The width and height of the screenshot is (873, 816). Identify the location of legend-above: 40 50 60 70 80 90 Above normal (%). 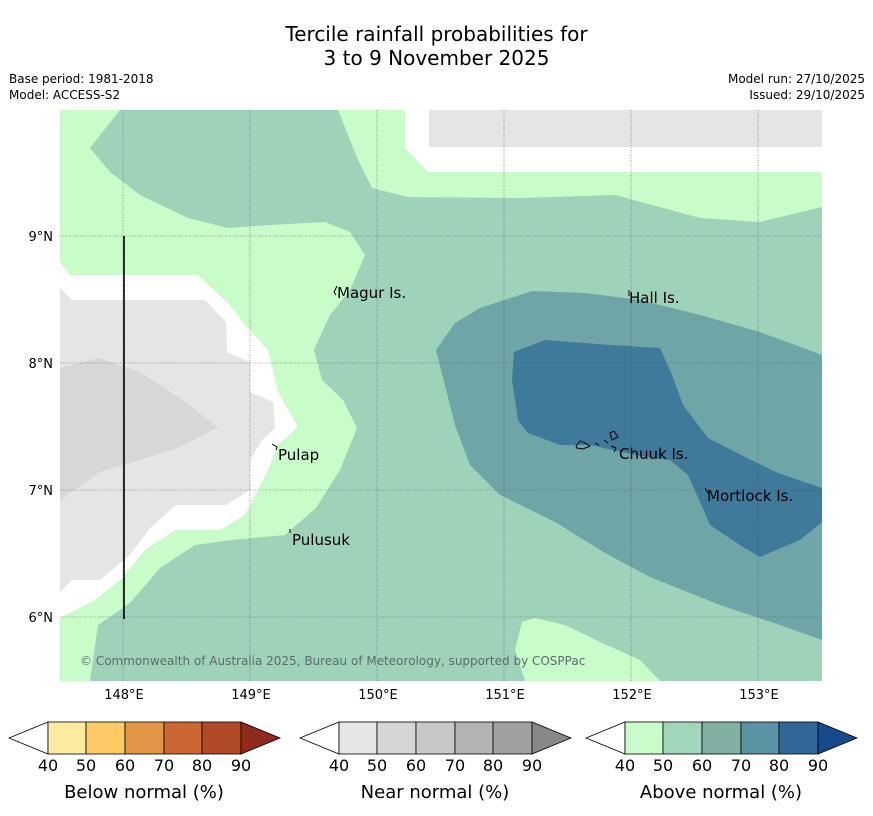
(721, 762).